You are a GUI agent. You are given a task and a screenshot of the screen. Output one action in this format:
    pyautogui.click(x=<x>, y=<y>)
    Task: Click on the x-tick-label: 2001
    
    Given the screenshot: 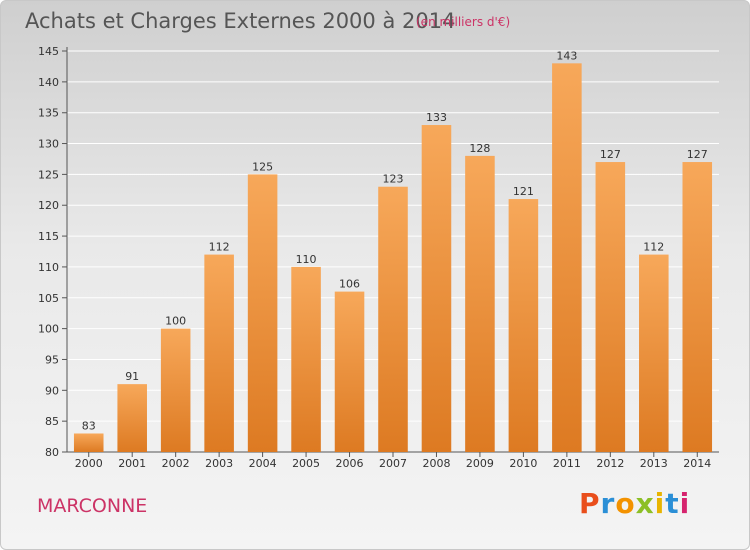 What is the action you would take?
    pyautogui.click(x=132, y=463)
    